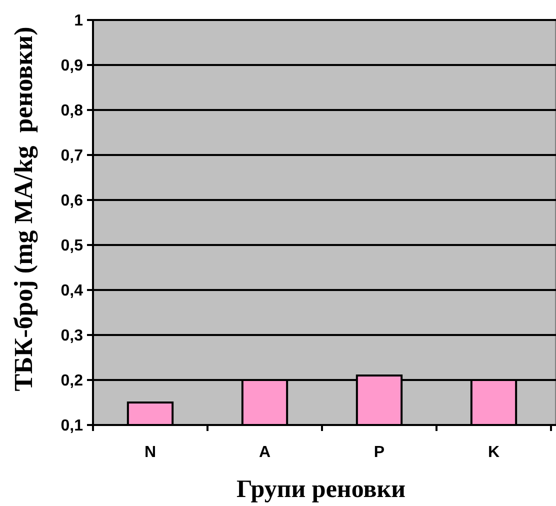 Image resolution: width=556 pixels, height=506 pixels. I want to click on y-axis-title: ТБК-број (mg MA/kg реновки), so click(23, 209).